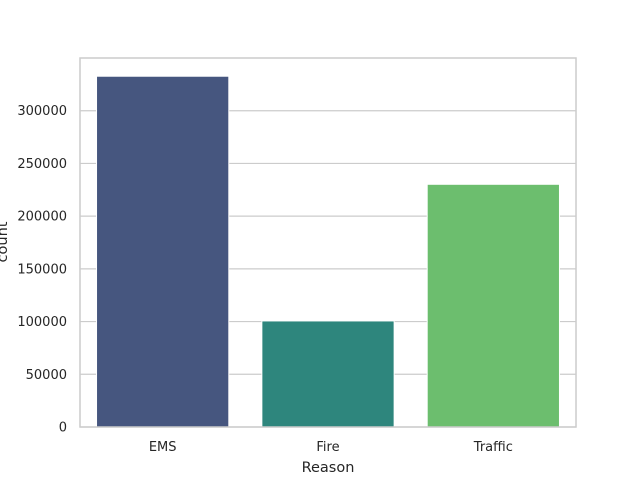  I want to click on x-tick-labels: EMS Fire Traffic, so click(331, 447).